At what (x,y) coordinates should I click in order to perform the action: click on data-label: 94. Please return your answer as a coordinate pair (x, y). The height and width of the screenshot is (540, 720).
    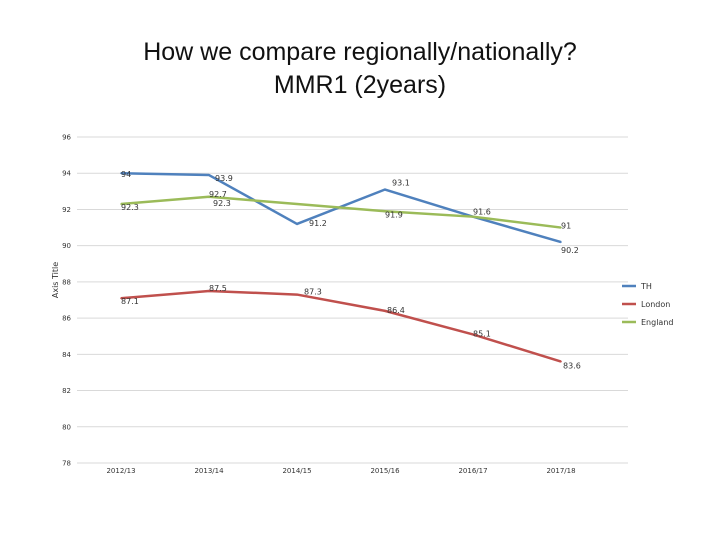
    Looking at the image, I should click on (126, 174).